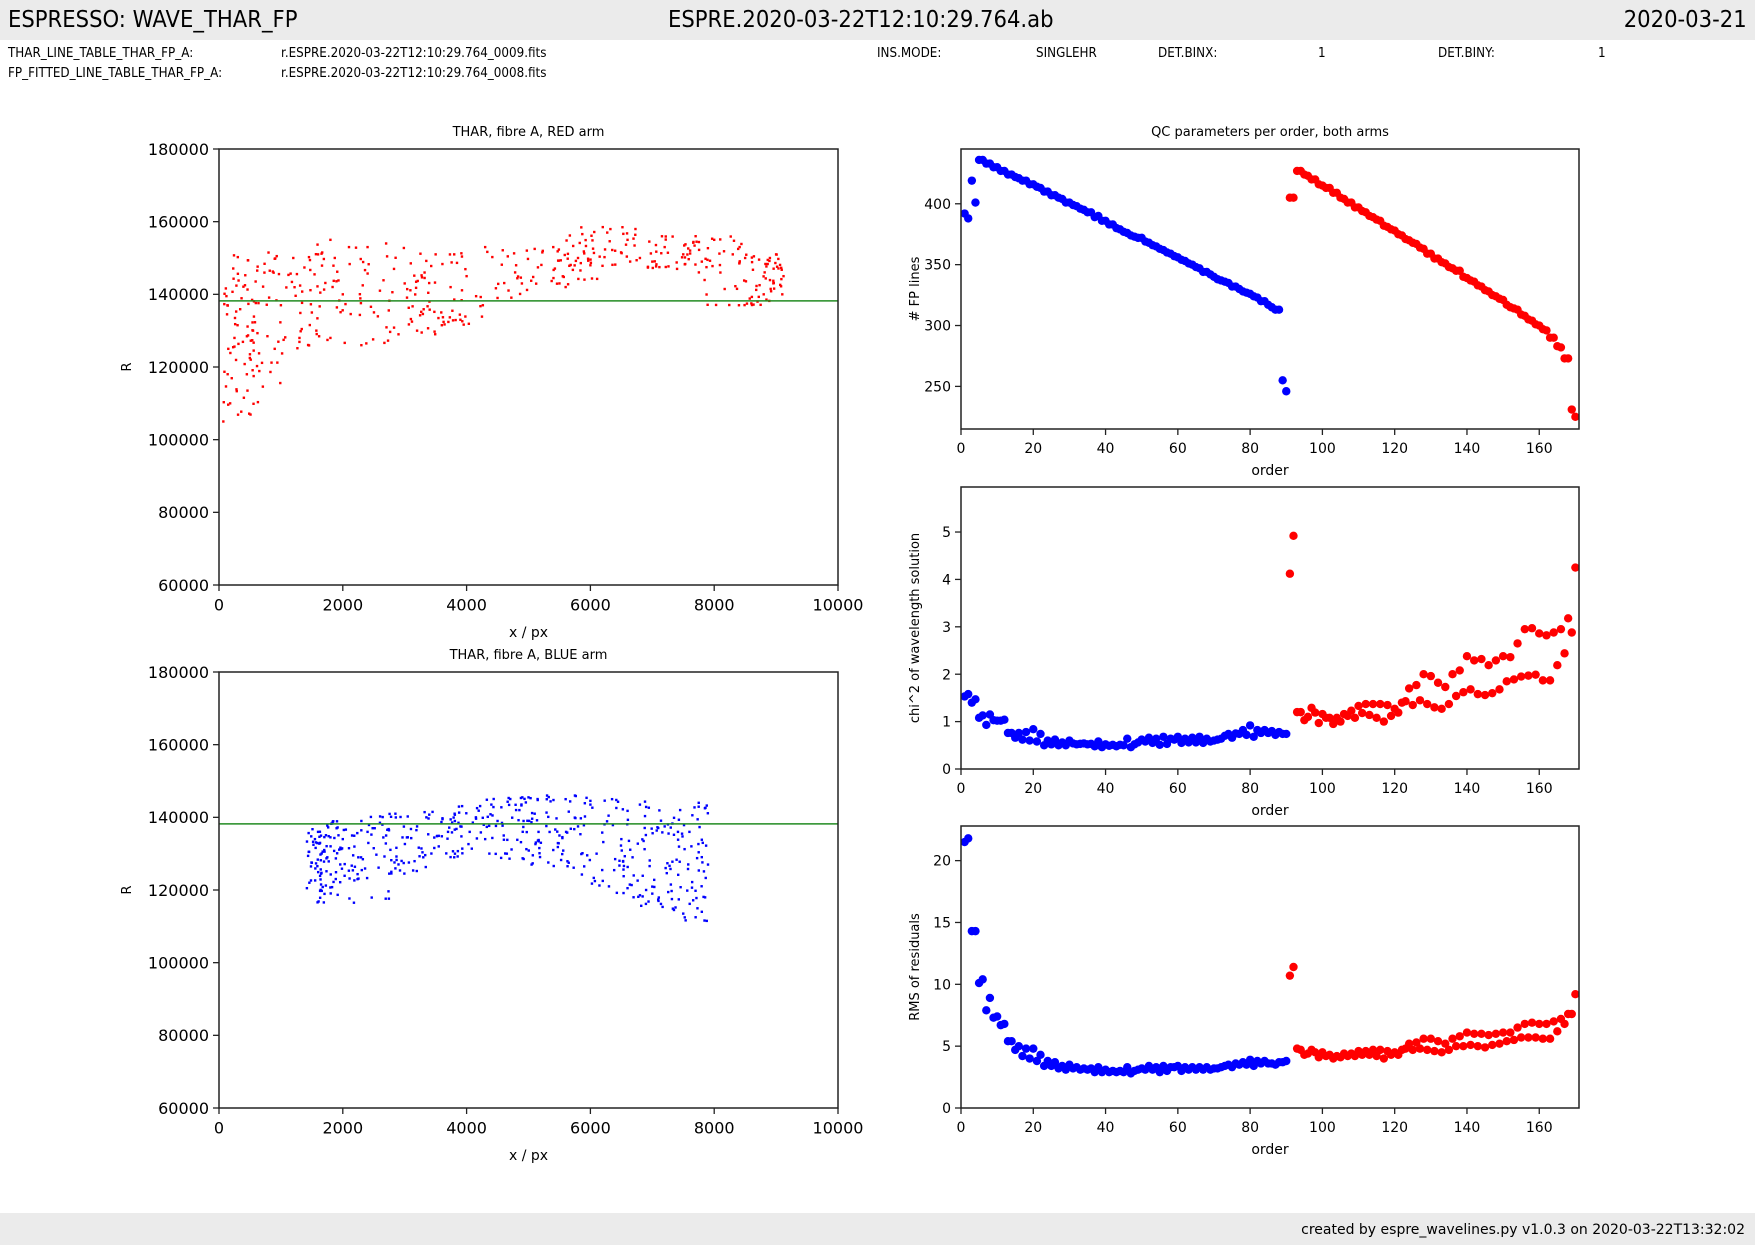 The width and height of the screenshot is (1755, 1245). I want to click on y-tick-label: 5, so click(946, 1047).